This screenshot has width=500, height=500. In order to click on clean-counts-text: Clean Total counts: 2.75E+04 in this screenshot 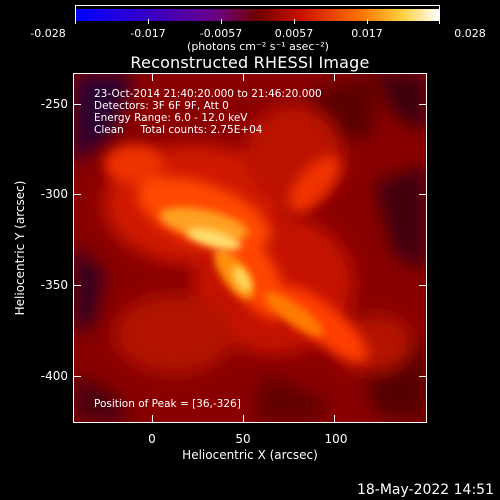, I will do `click(178, 130)`.